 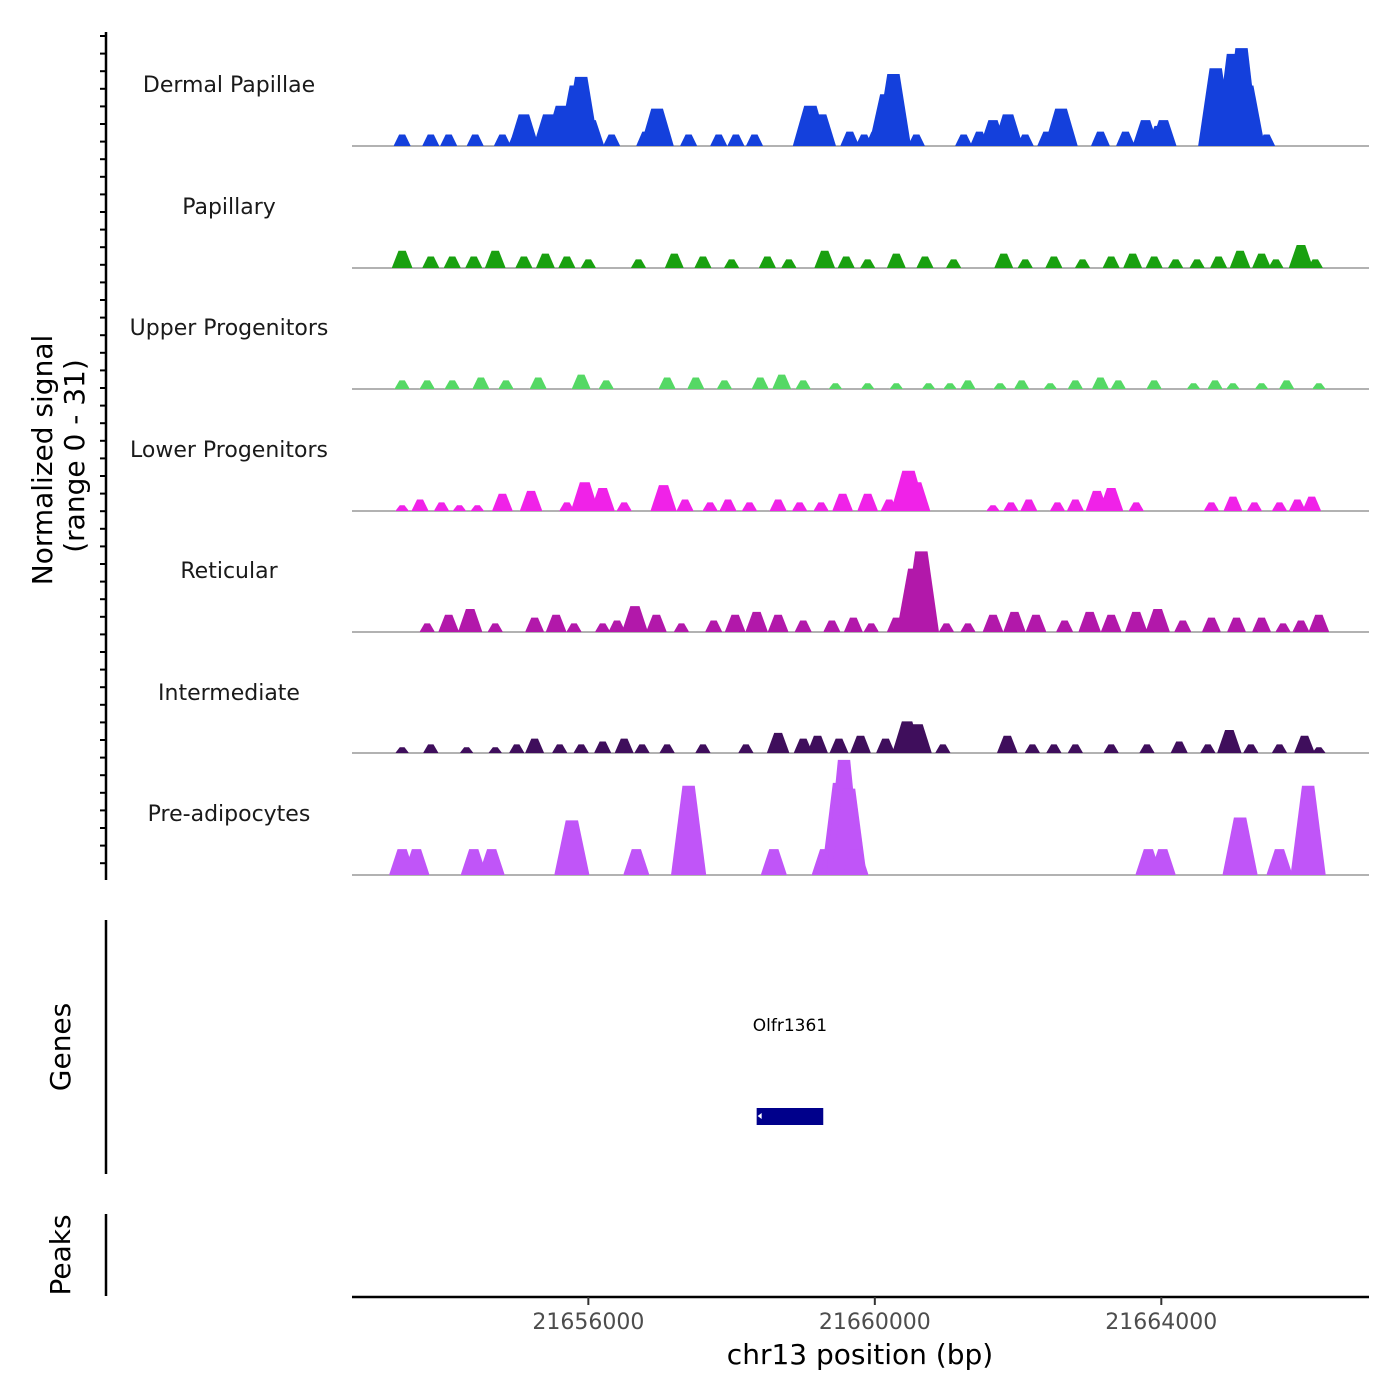 I want to click on genes-panel-title: Genes, so click(x=60, y=1047).